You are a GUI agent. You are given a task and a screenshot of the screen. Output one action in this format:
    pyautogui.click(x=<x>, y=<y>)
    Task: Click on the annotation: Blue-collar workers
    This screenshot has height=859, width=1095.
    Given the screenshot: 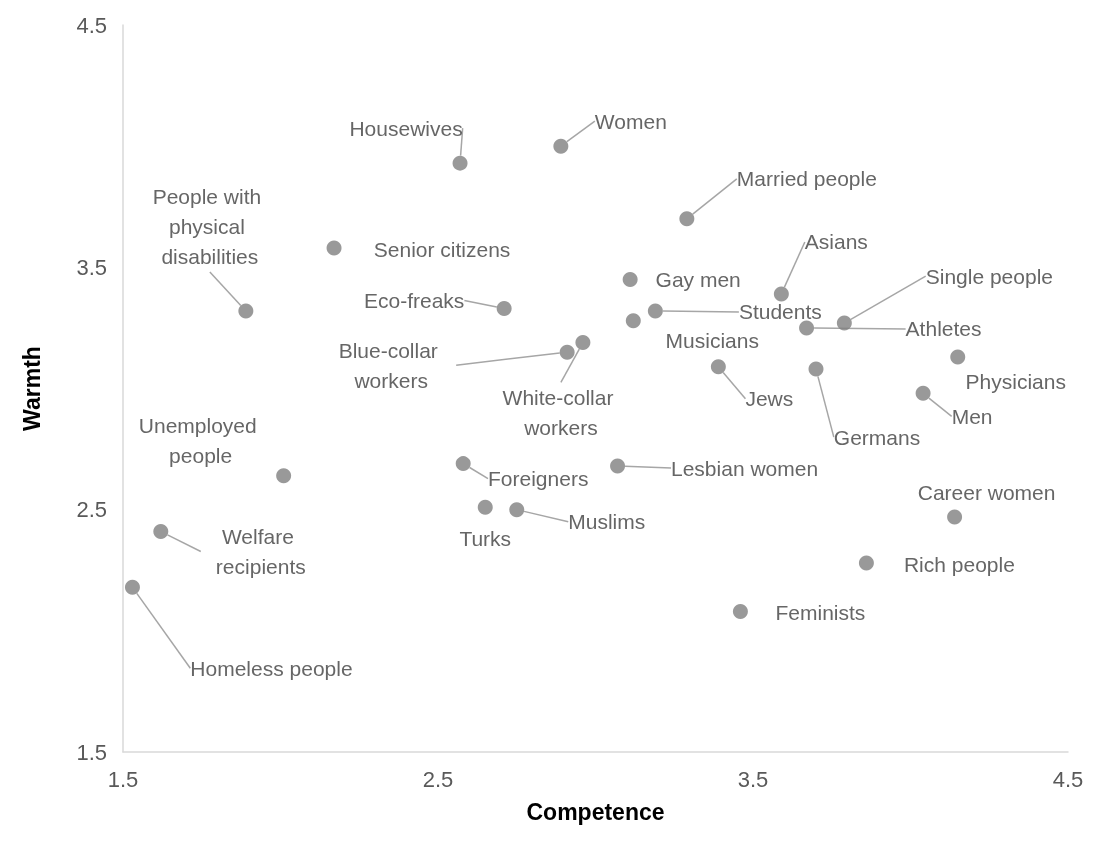 What is the action you would take?
    pyautogui.click(x=391, y=365)
    